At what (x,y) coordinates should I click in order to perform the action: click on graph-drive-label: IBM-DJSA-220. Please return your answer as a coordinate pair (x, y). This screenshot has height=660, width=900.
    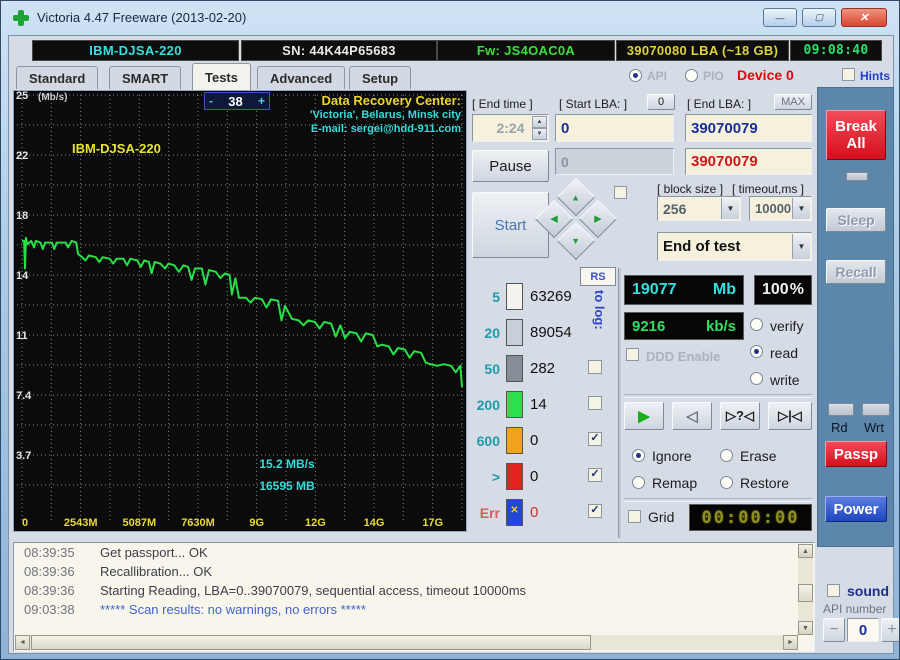
    Looking at the image, I should click on (116, 148).